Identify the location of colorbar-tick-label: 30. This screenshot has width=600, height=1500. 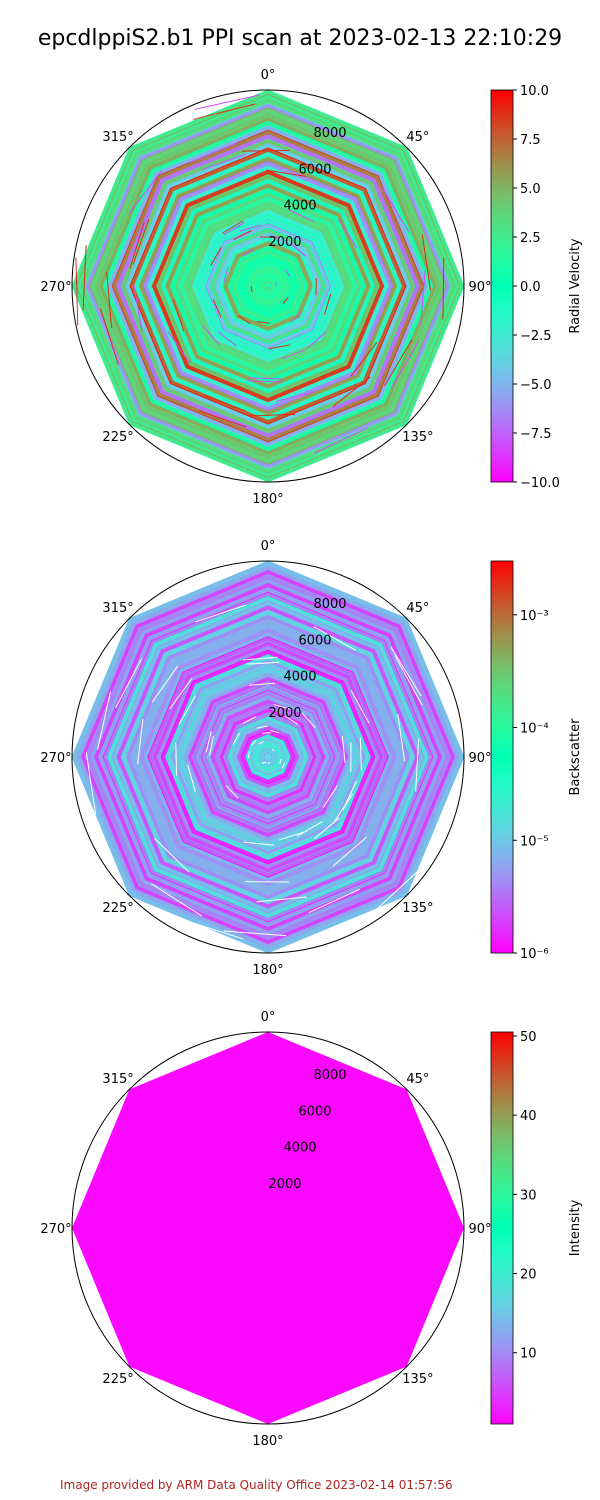
(528, 1195).